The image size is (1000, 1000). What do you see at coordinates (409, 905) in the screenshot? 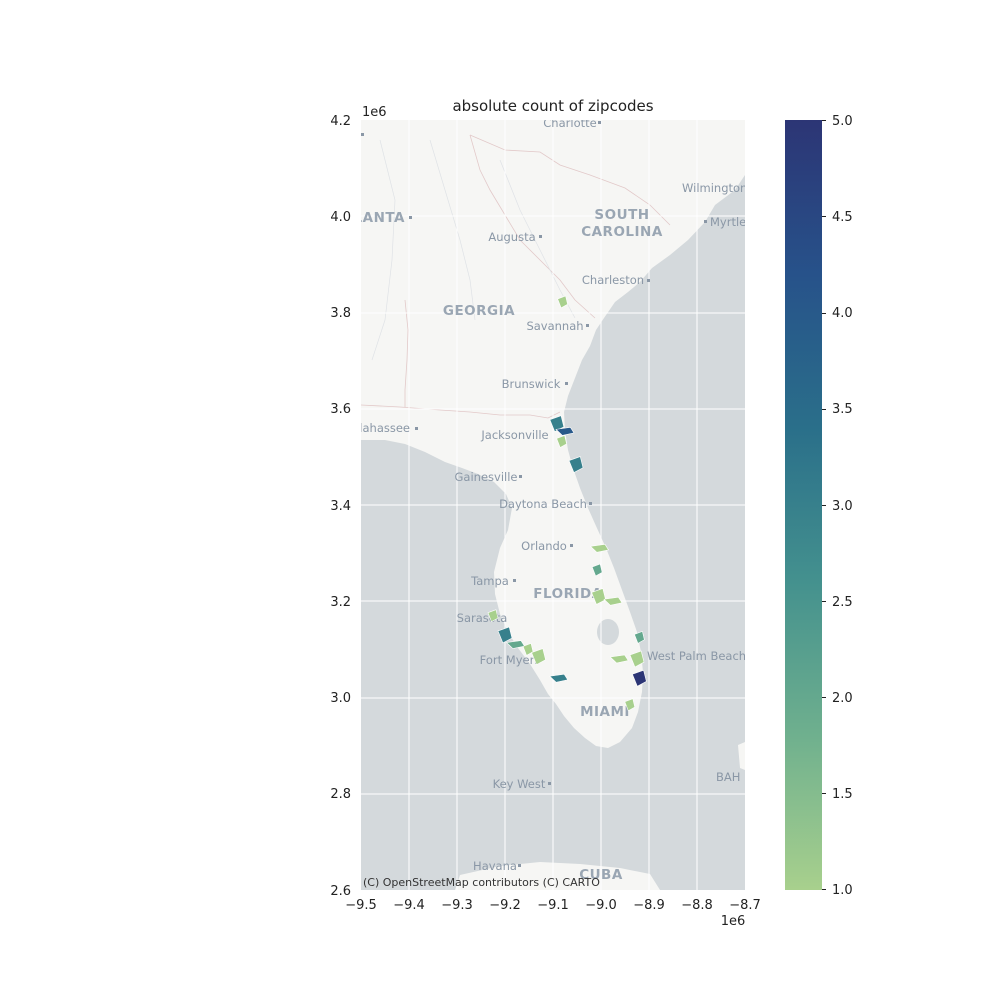
I see `x-tick-label: −9.4` at bounding box center [409, 905].